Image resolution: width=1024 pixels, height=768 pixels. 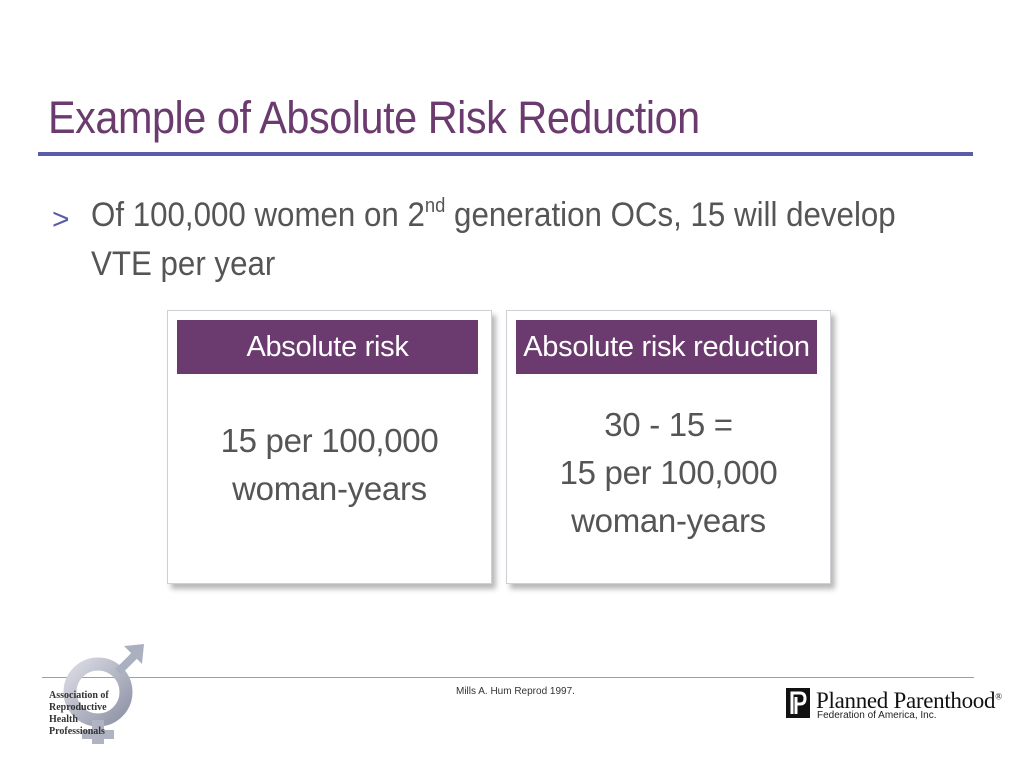 What do you see at coordinates (77, 731) in the screenshot?
I see `arhp-line: Professionals` at bounding box center [77, 731].